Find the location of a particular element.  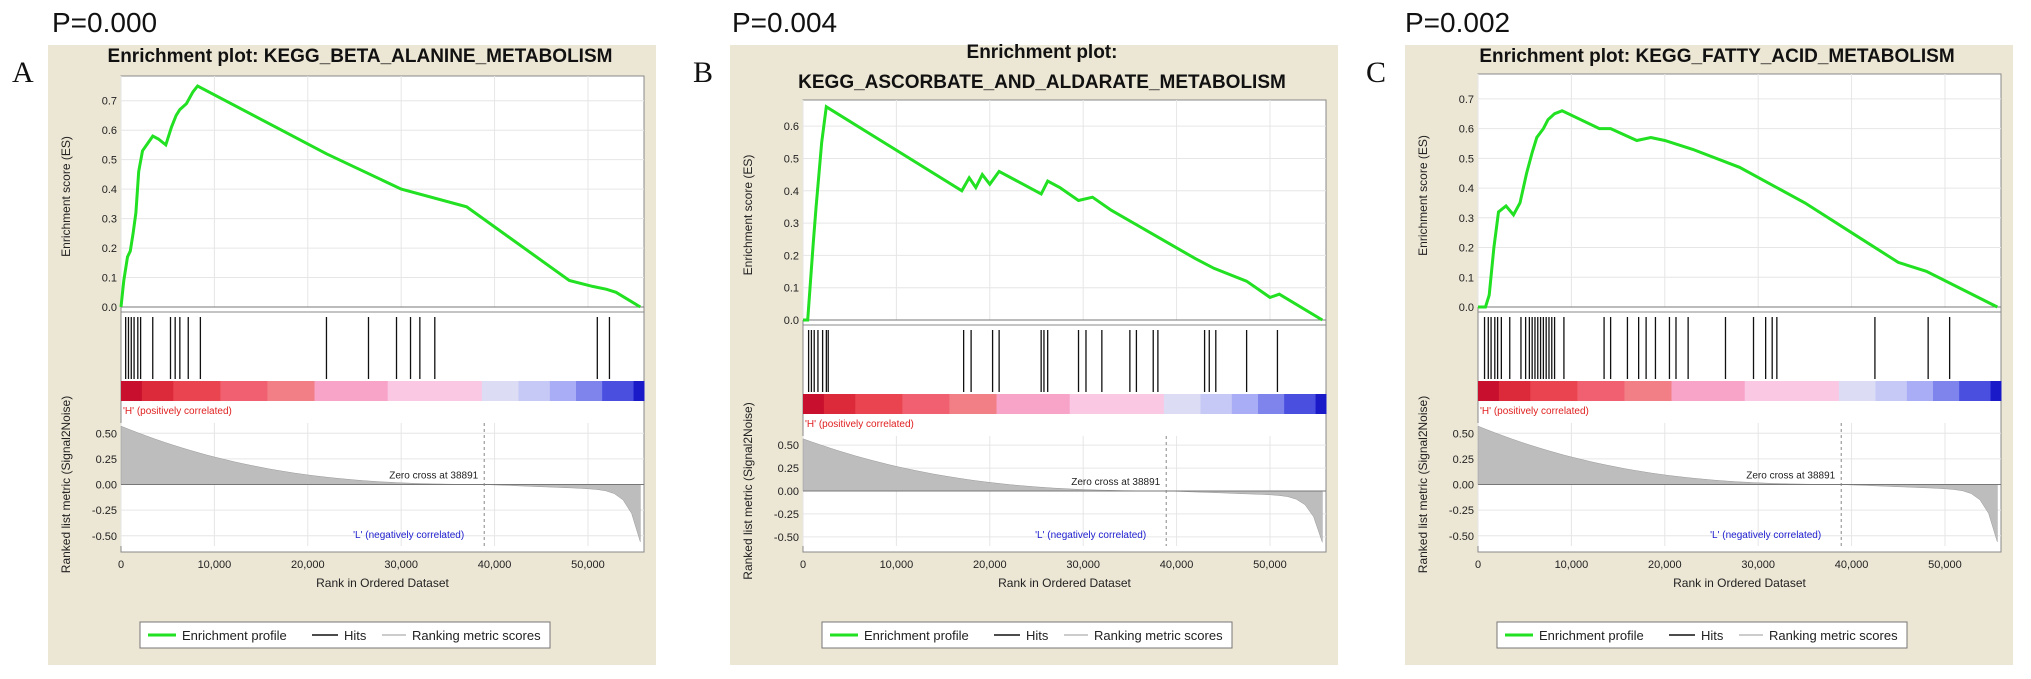

panel-letter: A is located at coordinates (23, 72).